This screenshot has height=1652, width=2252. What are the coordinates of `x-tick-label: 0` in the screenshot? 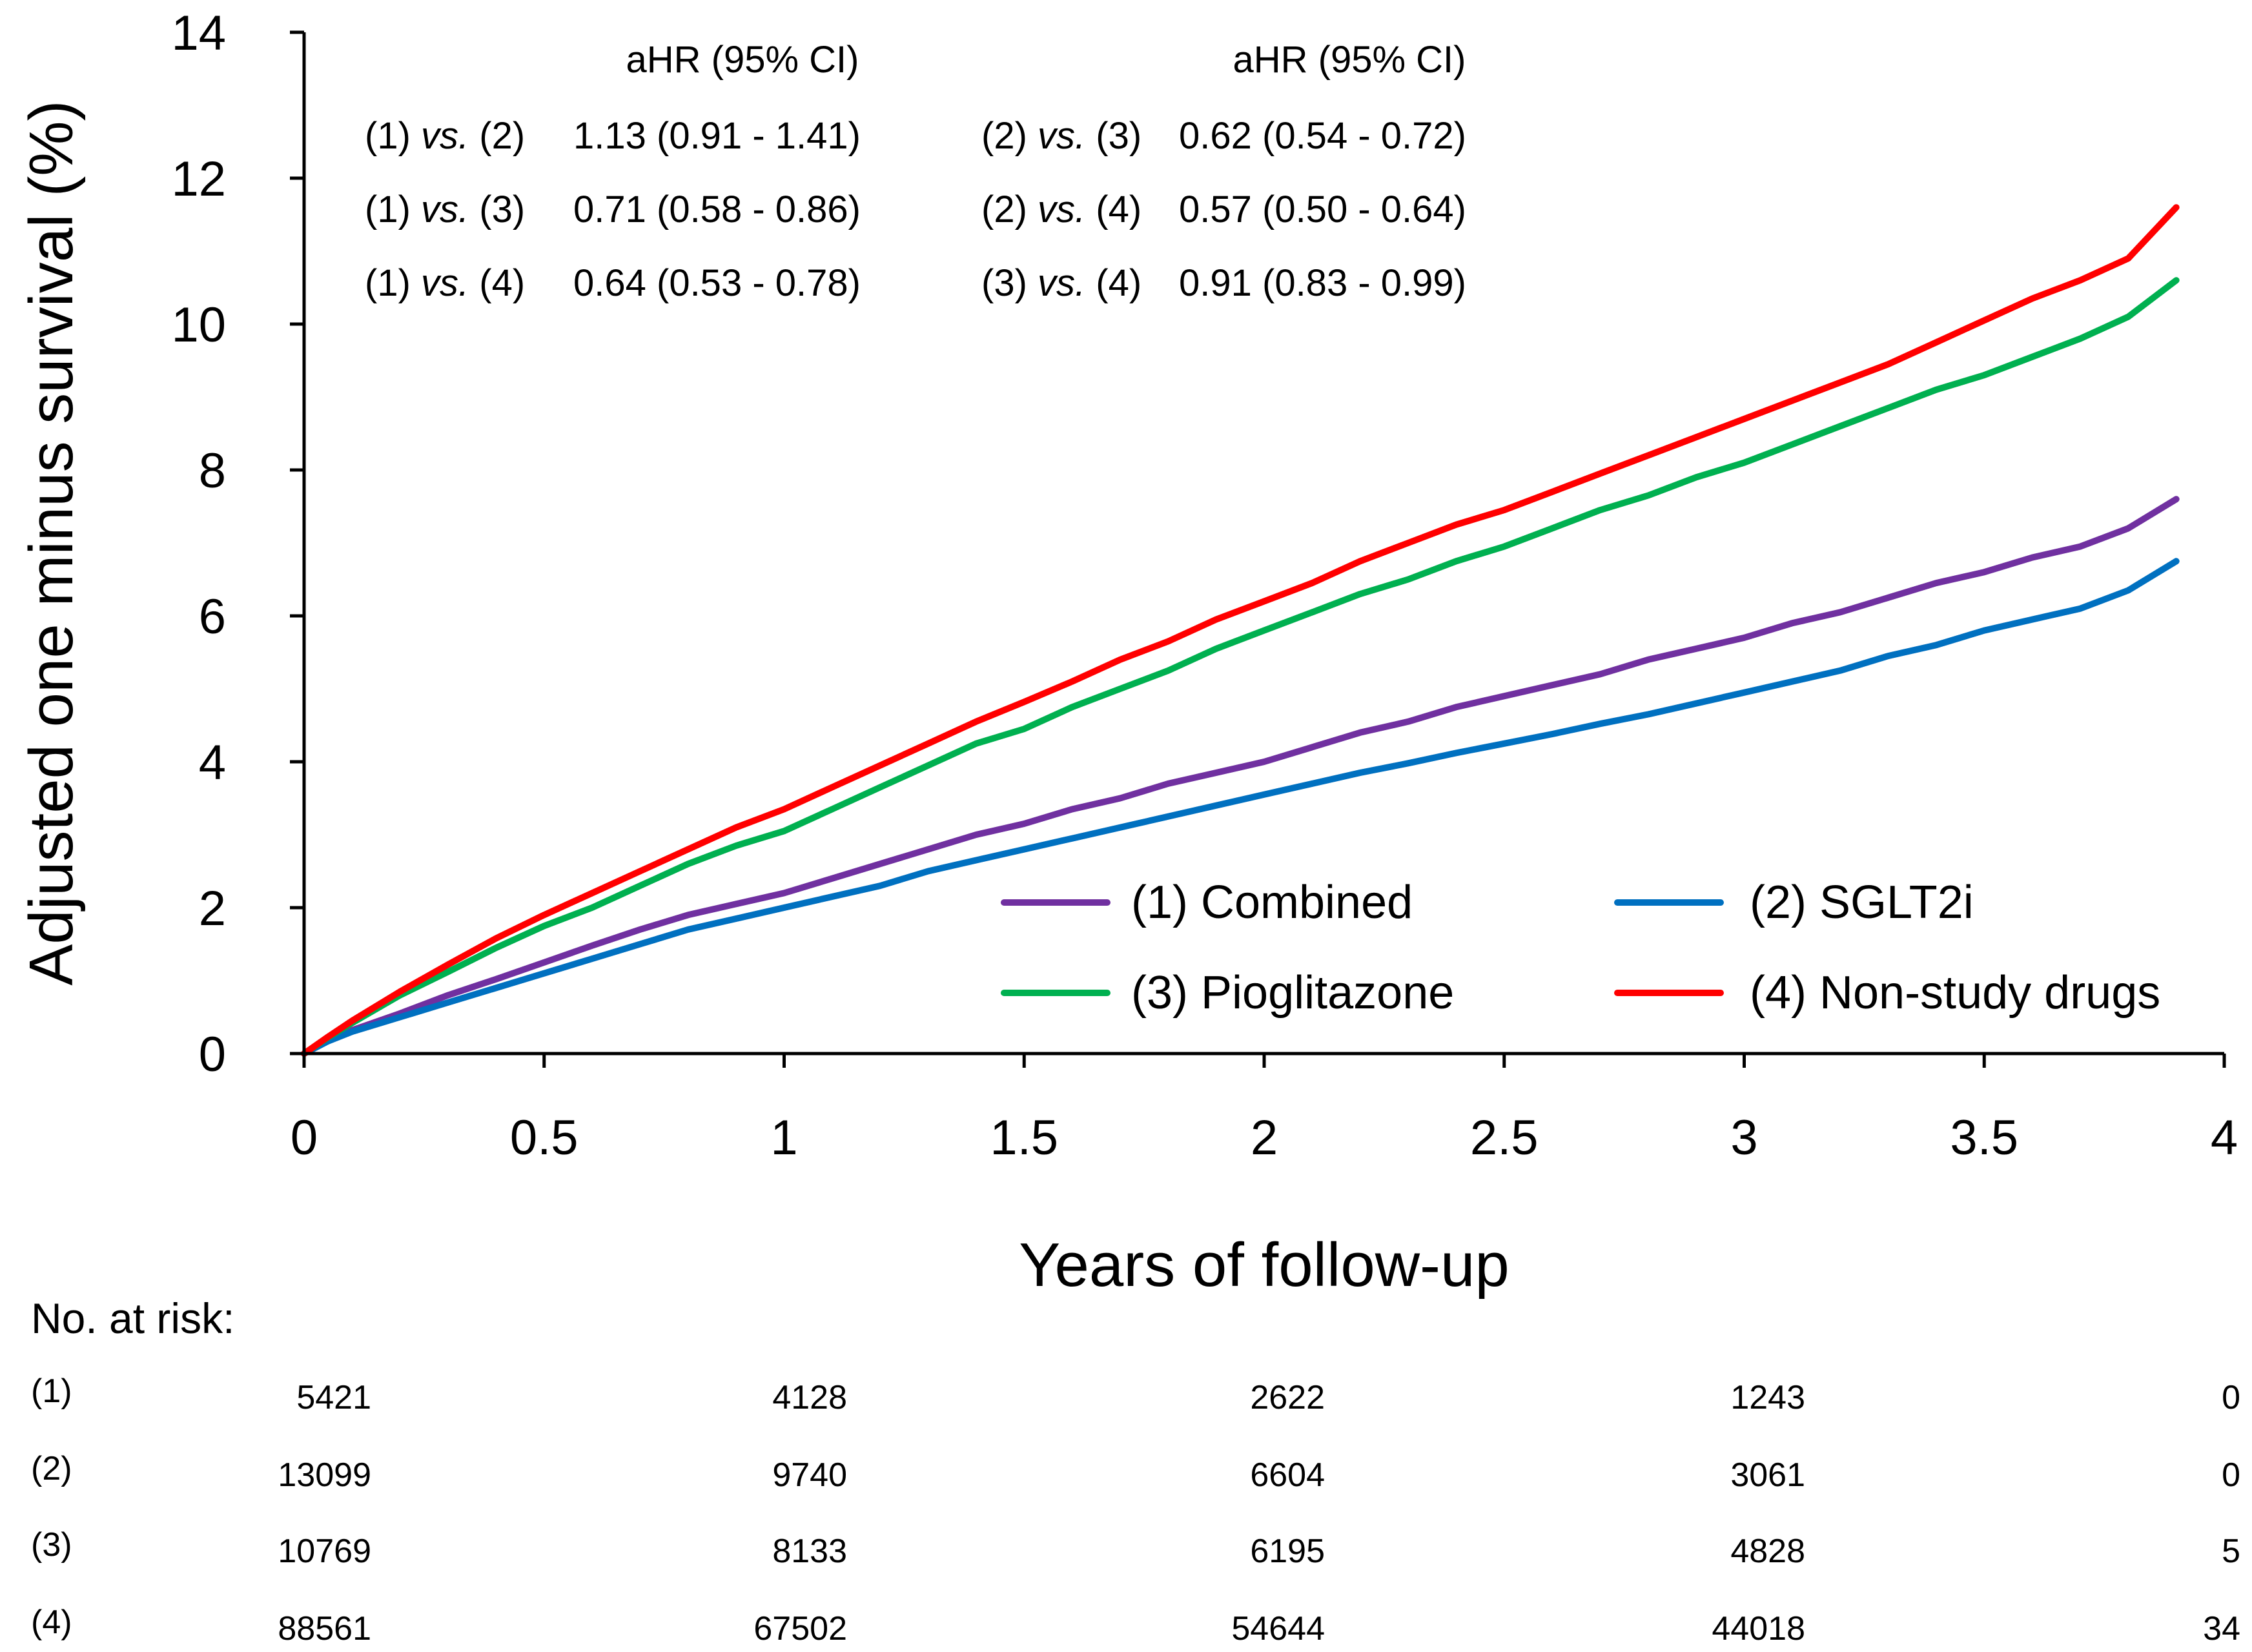 It's located at (304, 1137).